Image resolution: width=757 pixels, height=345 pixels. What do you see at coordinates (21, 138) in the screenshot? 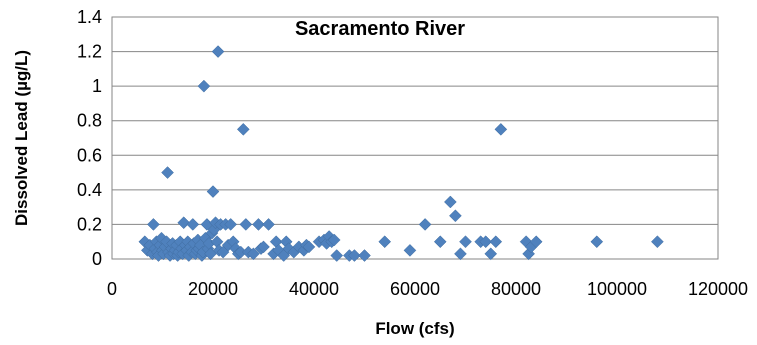
I see `y-axis-title: Dissolved Lead (µg/L)` at bounding box center [21, 138].